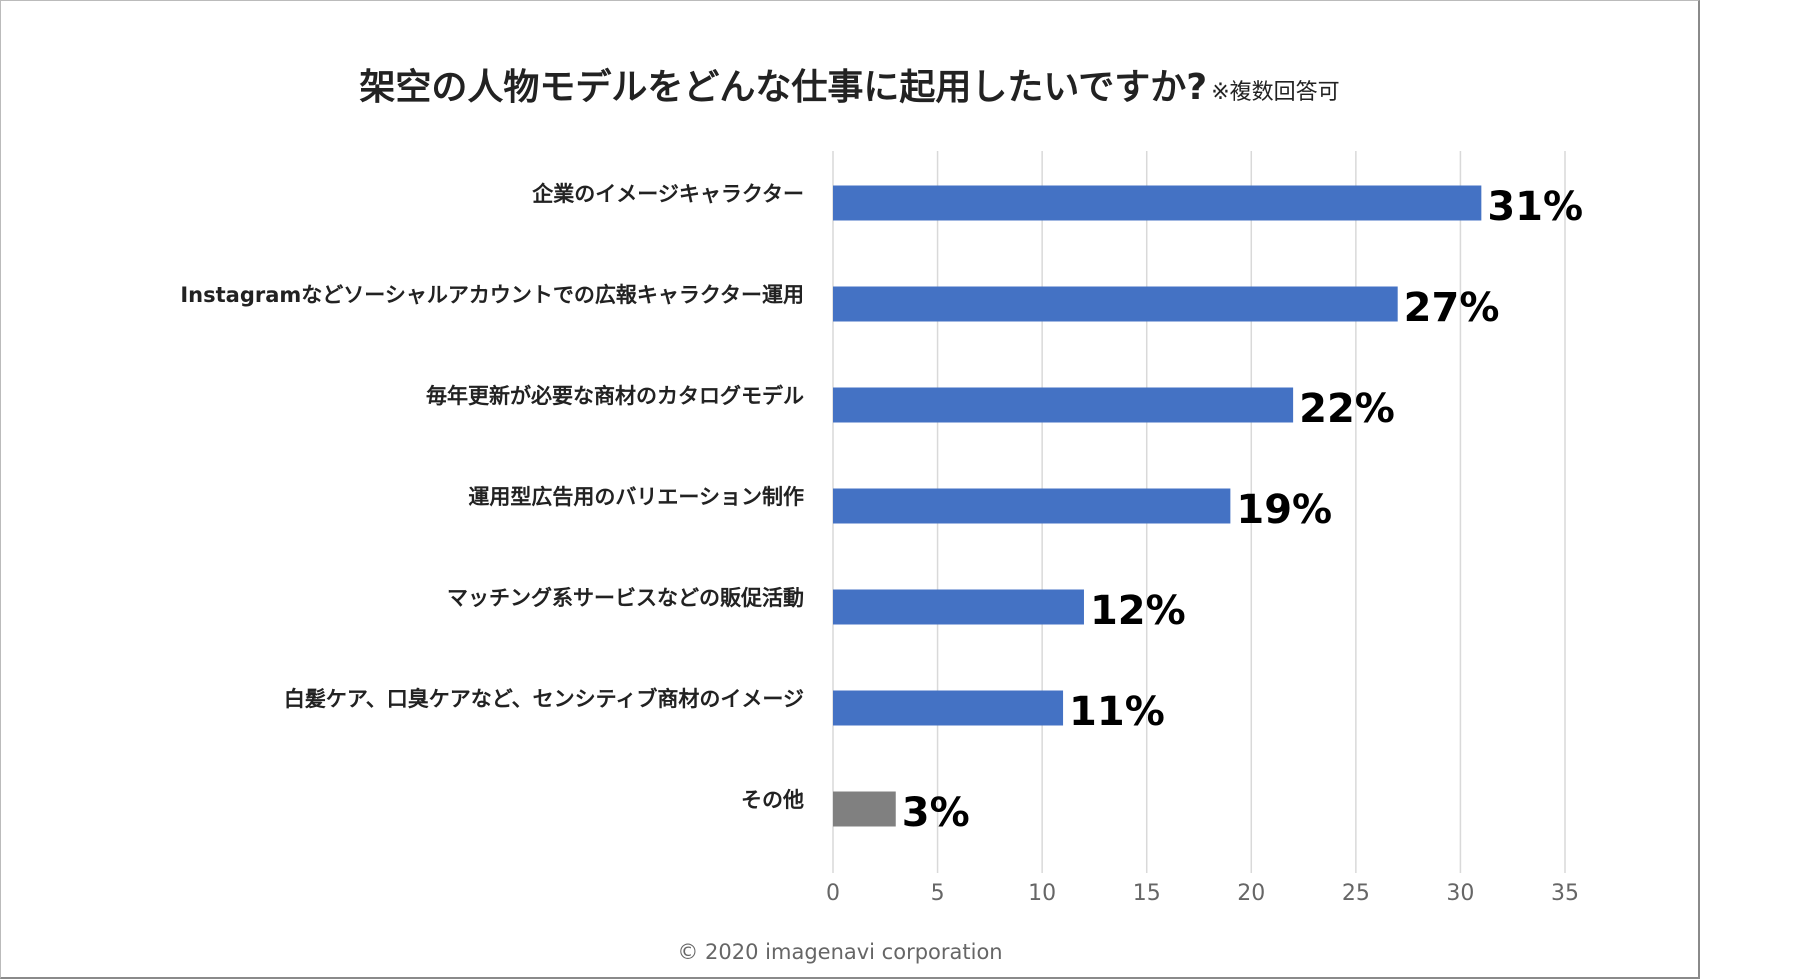  What do you see at coordinates (625, 598) in the screenshot?
I see `category-label: マッチング系サービスなどの販促活動` at bounding box center [625, 598].